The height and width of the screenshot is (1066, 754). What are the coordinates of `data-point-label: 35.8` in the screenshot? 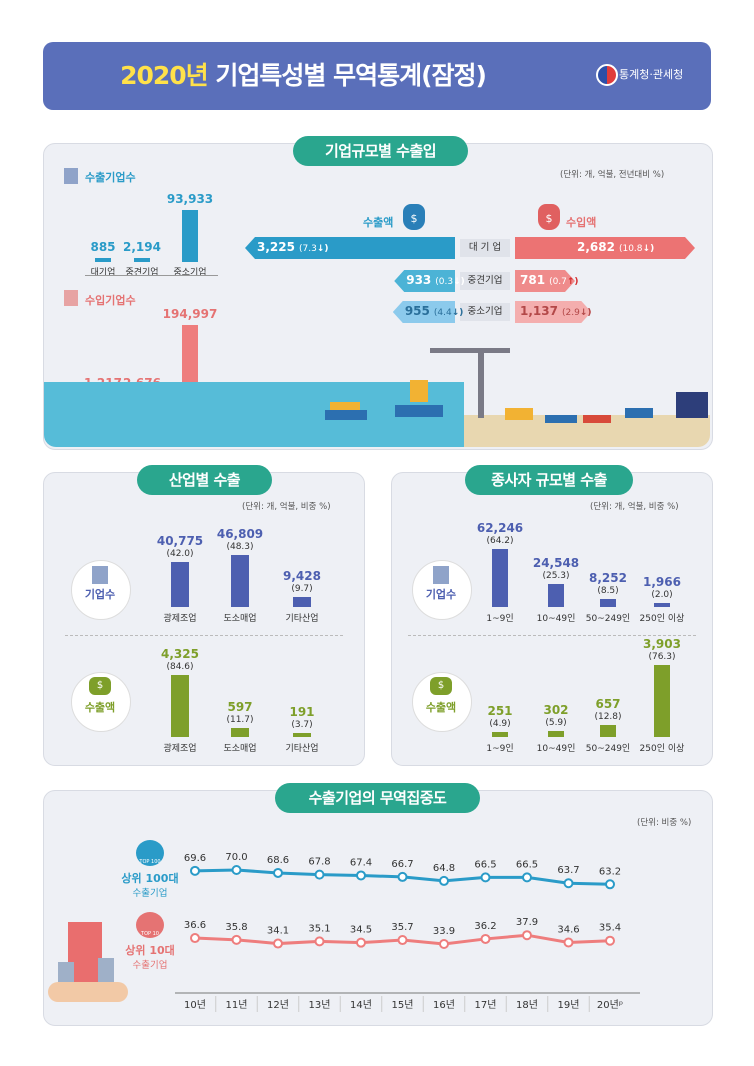 It's located at (236, 927).